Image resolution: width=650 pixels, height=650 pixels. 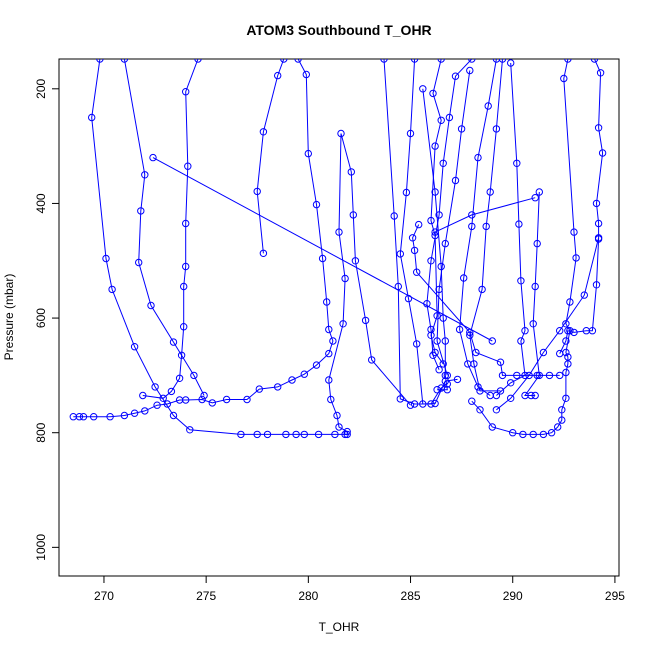 What do you see at coordinates (104, 596) in the screenshot?
I see `x-tick-label: 270` at bounding box center [104, 596].